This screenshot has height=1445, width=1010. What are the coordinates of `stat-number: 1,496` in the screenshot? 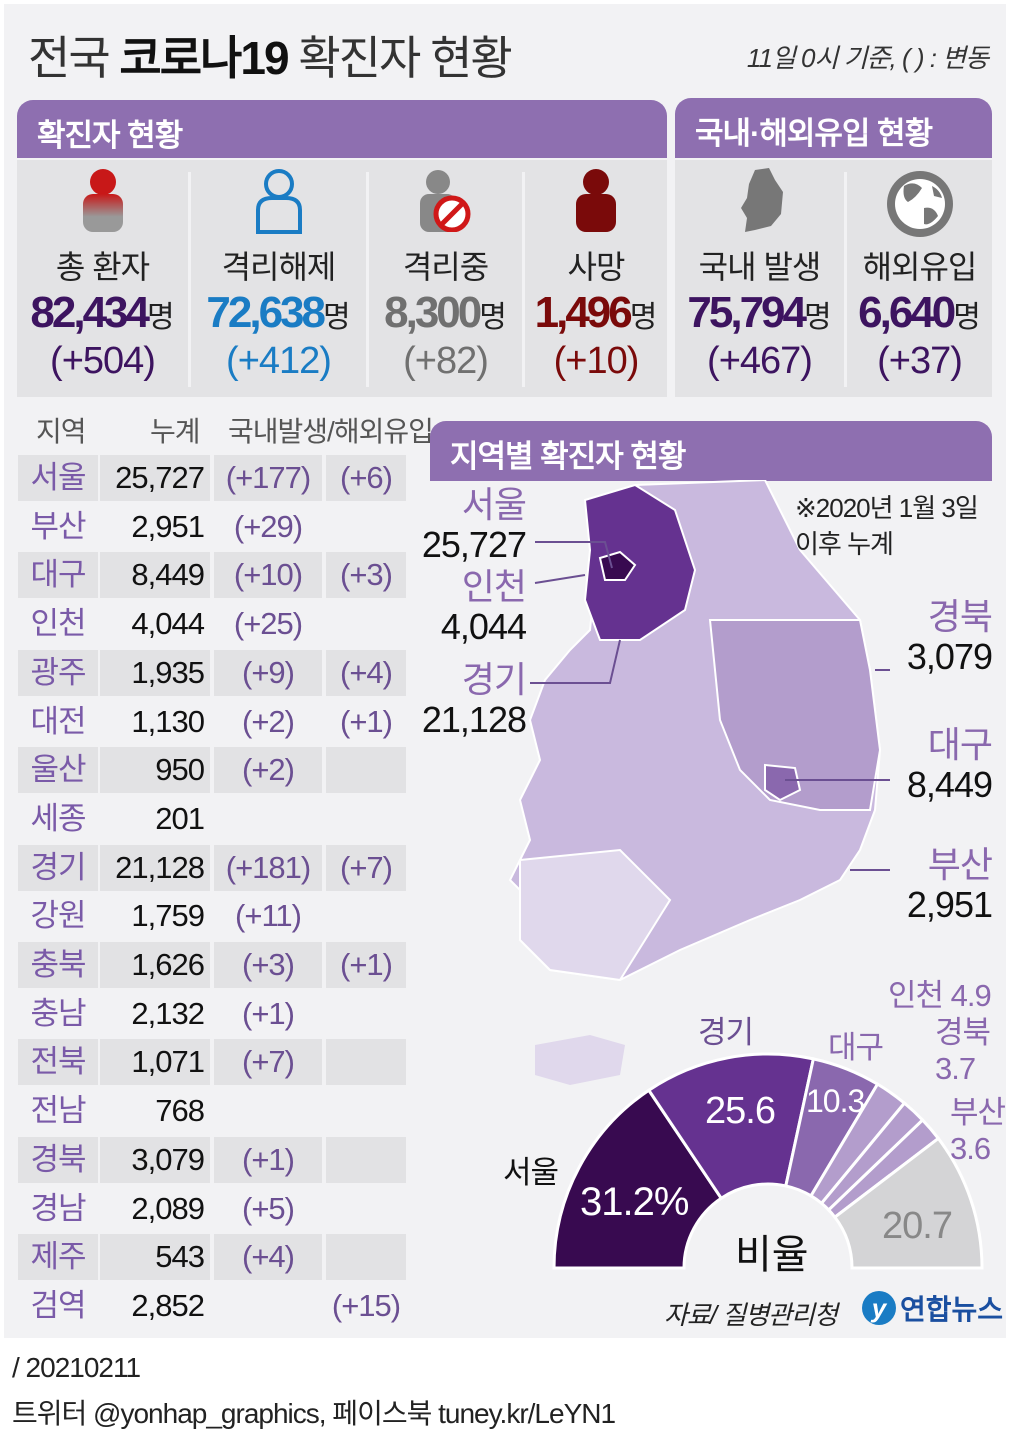 It's located at (583, 312).